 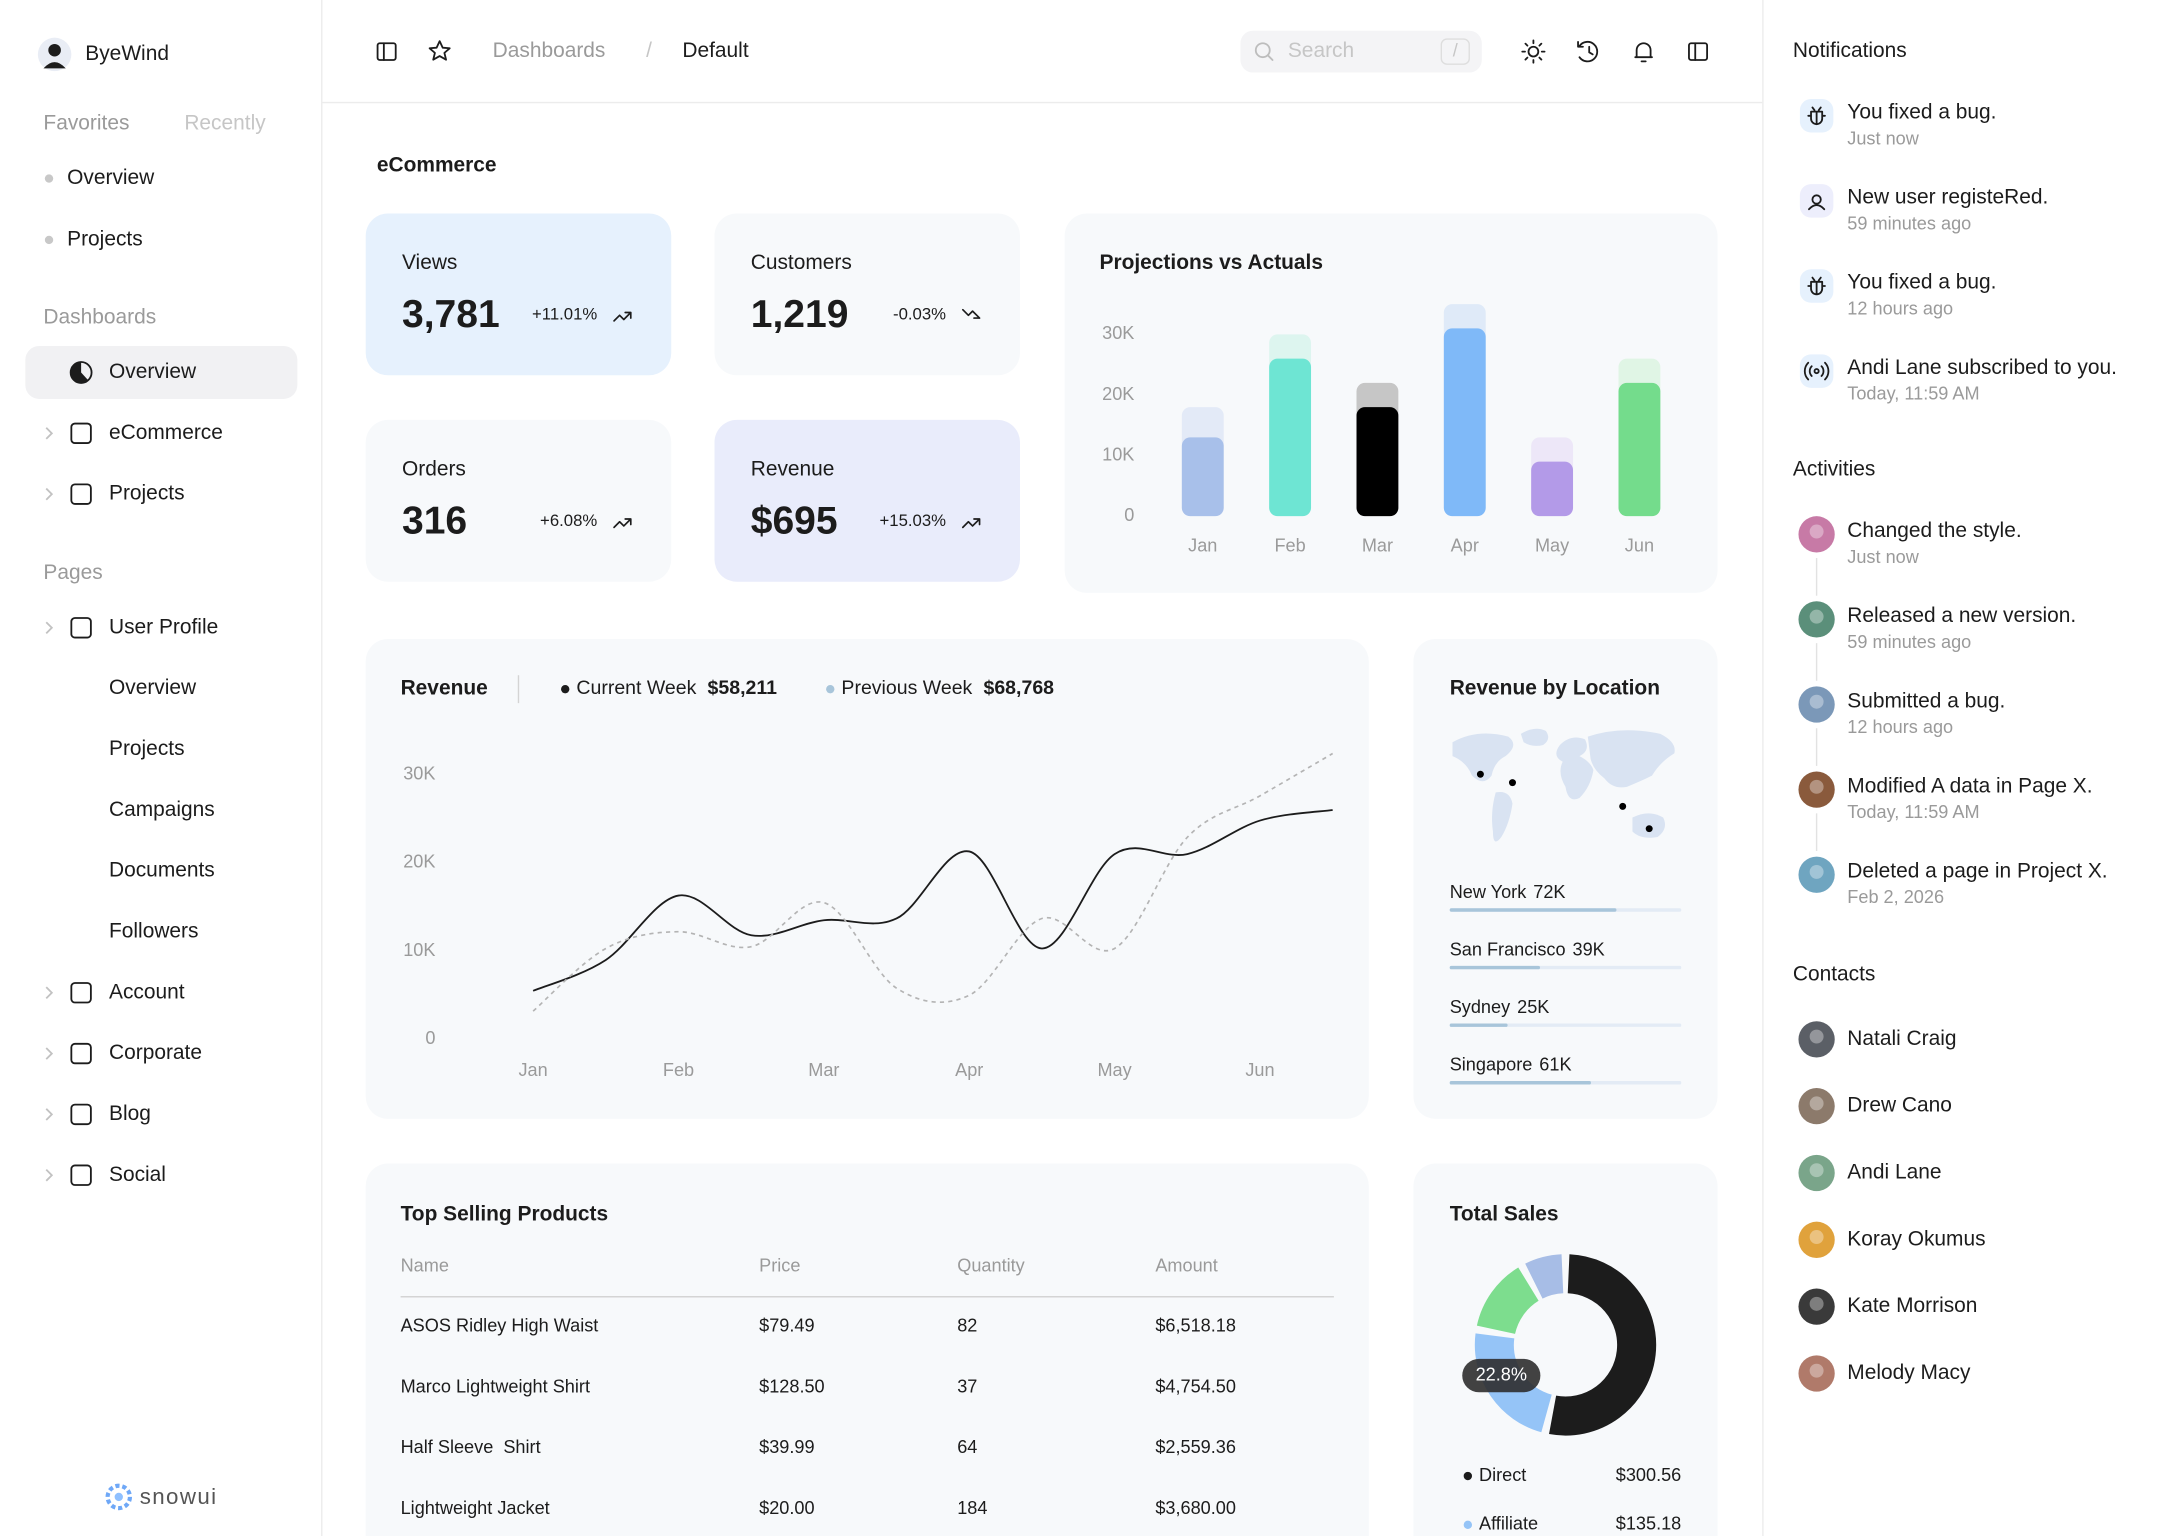 What do you see at coordinates (419, 773) in the screenshot?
I see `y-tick-label: 30K` at bounding box center [419, 773].